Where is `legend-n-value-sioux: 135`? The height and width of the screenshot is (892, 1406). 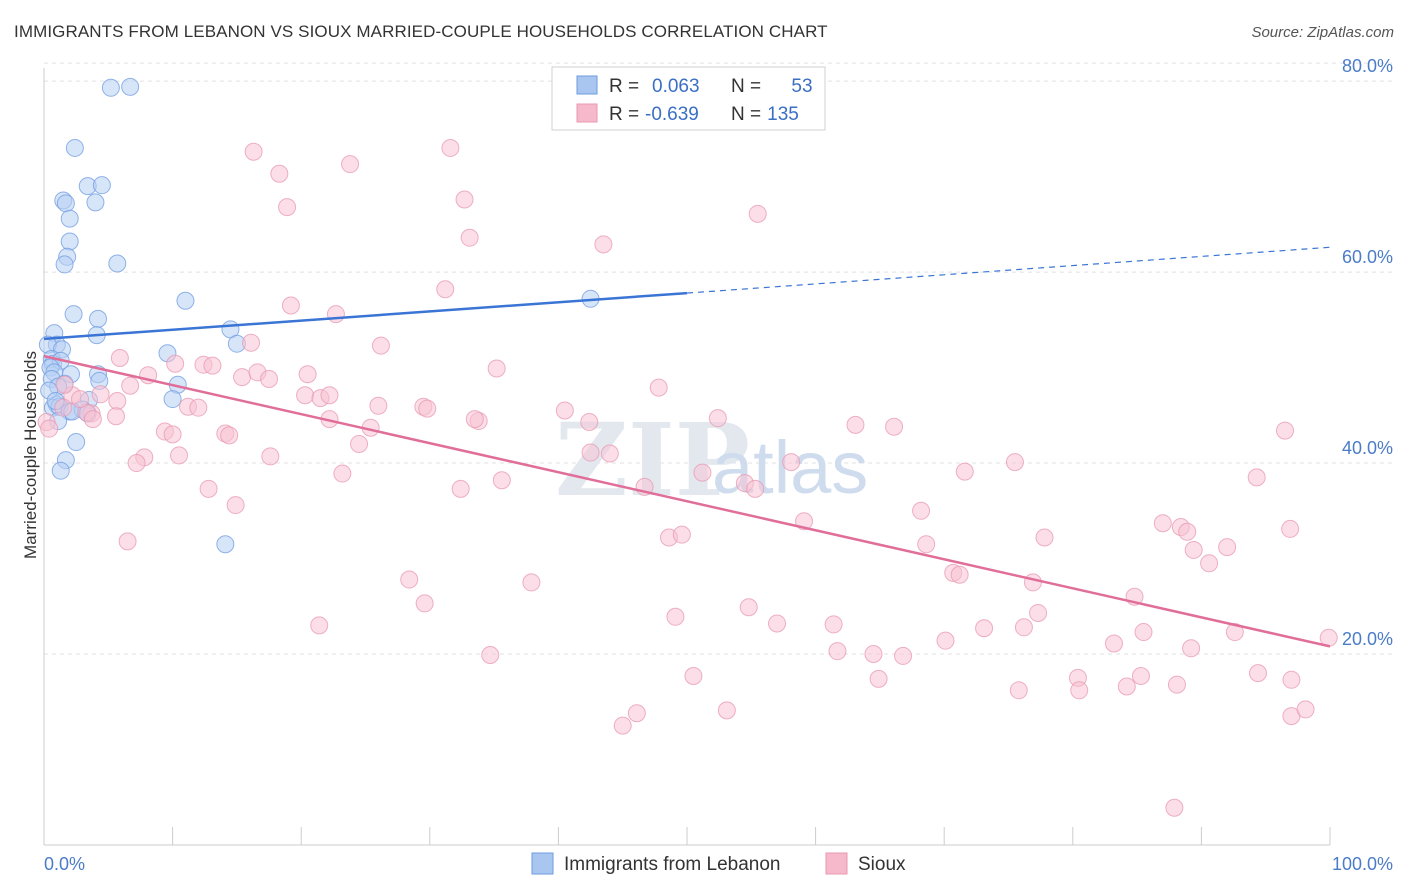 legend-n-value-sioux: 135 is located at coordinates (783, 114).